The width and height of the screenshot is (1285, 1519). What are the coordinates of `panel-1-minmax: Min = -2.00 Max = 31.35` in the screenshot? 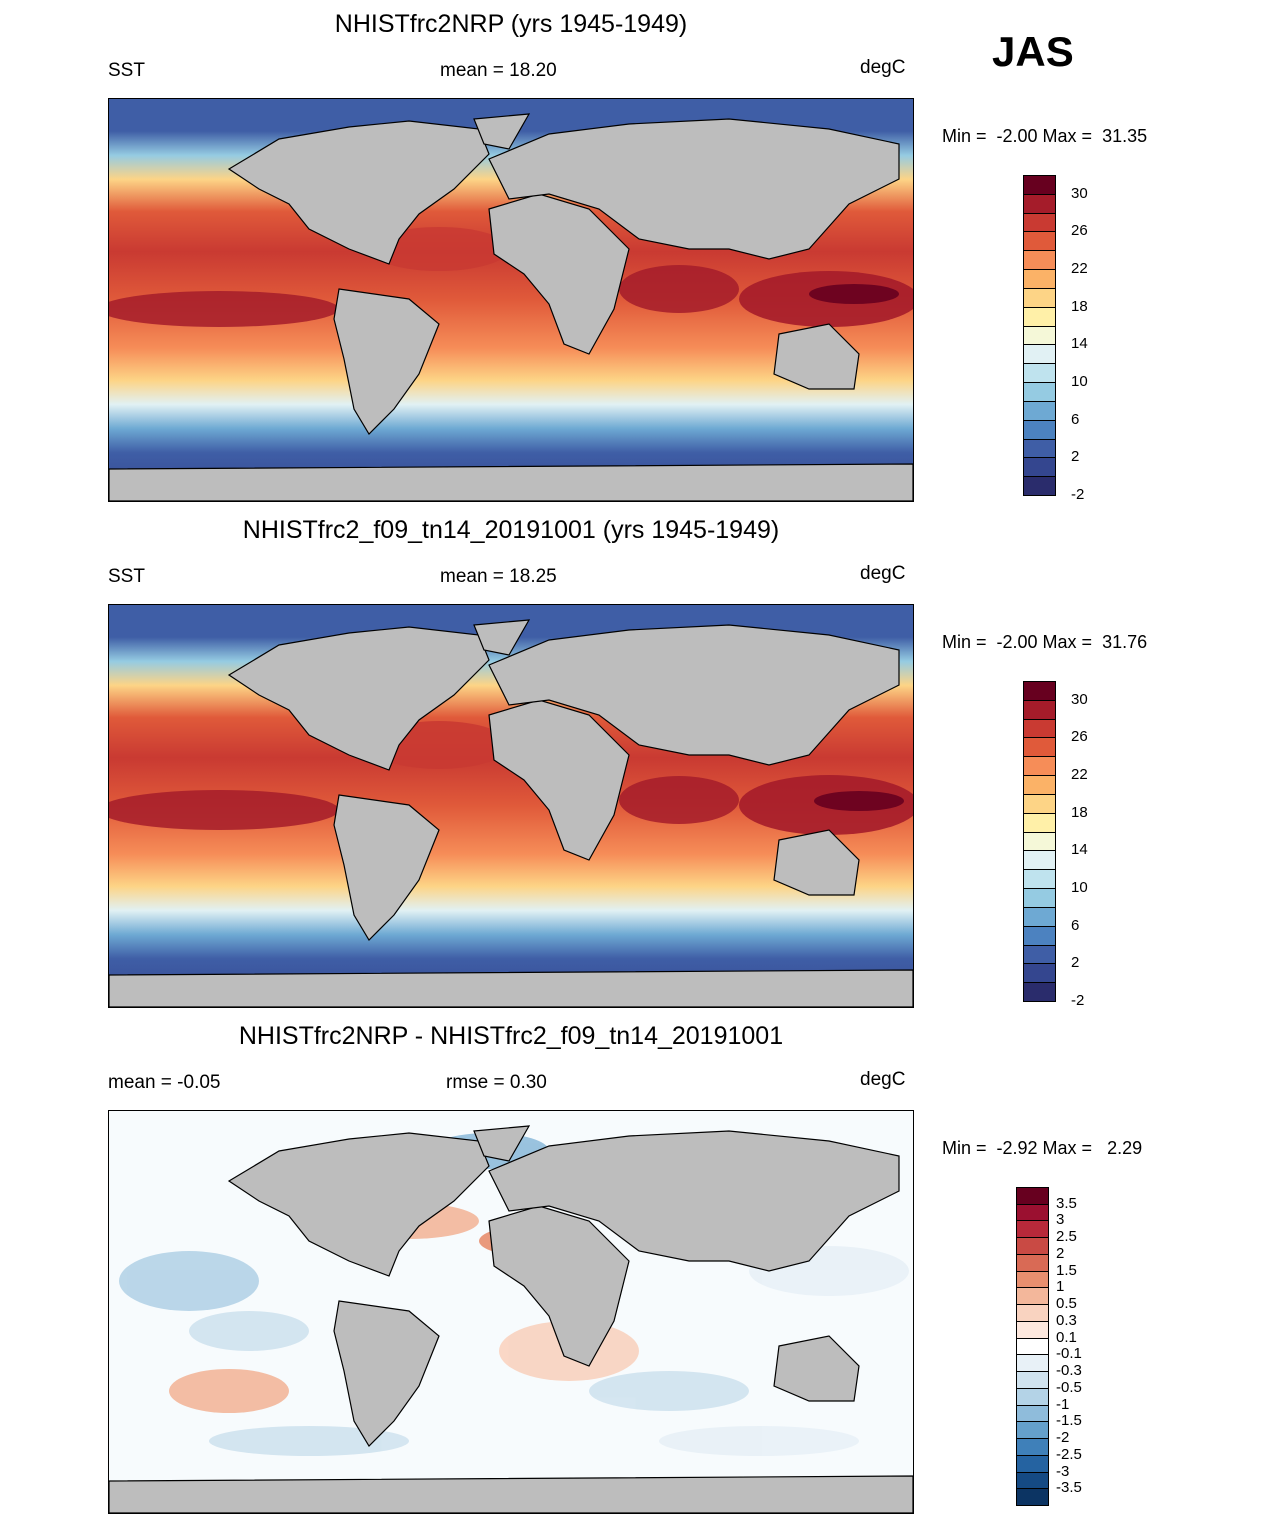 It's located at (1045, 136).